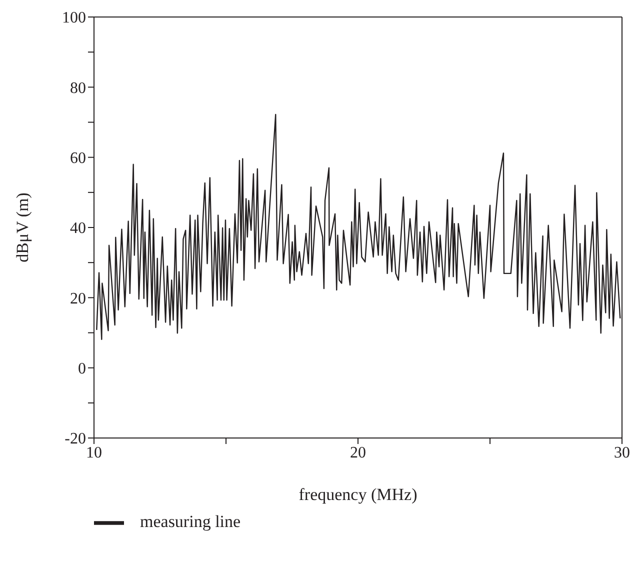 The width and height of the screenshot is (633, 566). What do you see at coordinates (622, 453) in the screenshot?
I see `x-tick-label: 30` at bounding box center [622, 453].